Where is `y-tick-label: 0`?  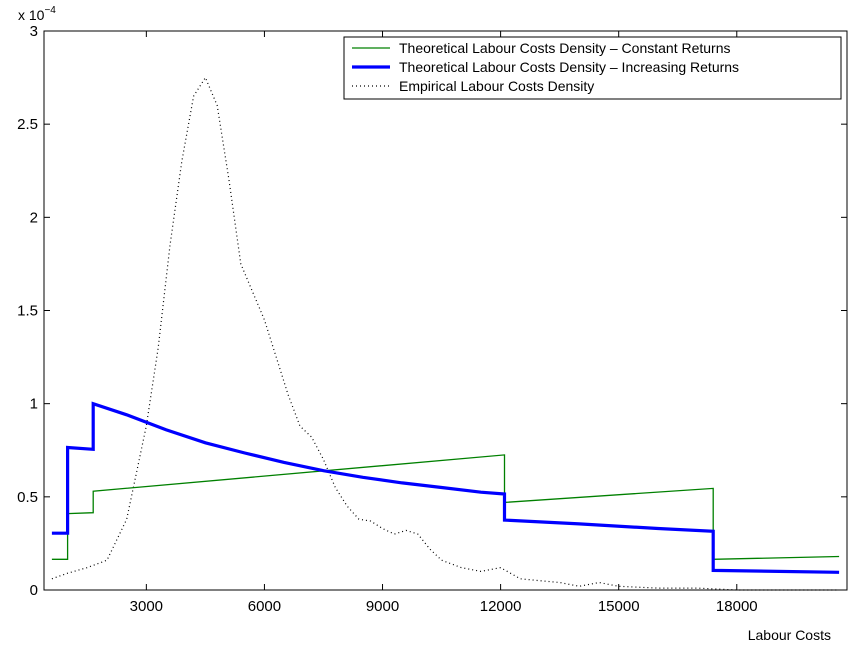 y-tick-label: 0 is located at coordinates (34, 590).